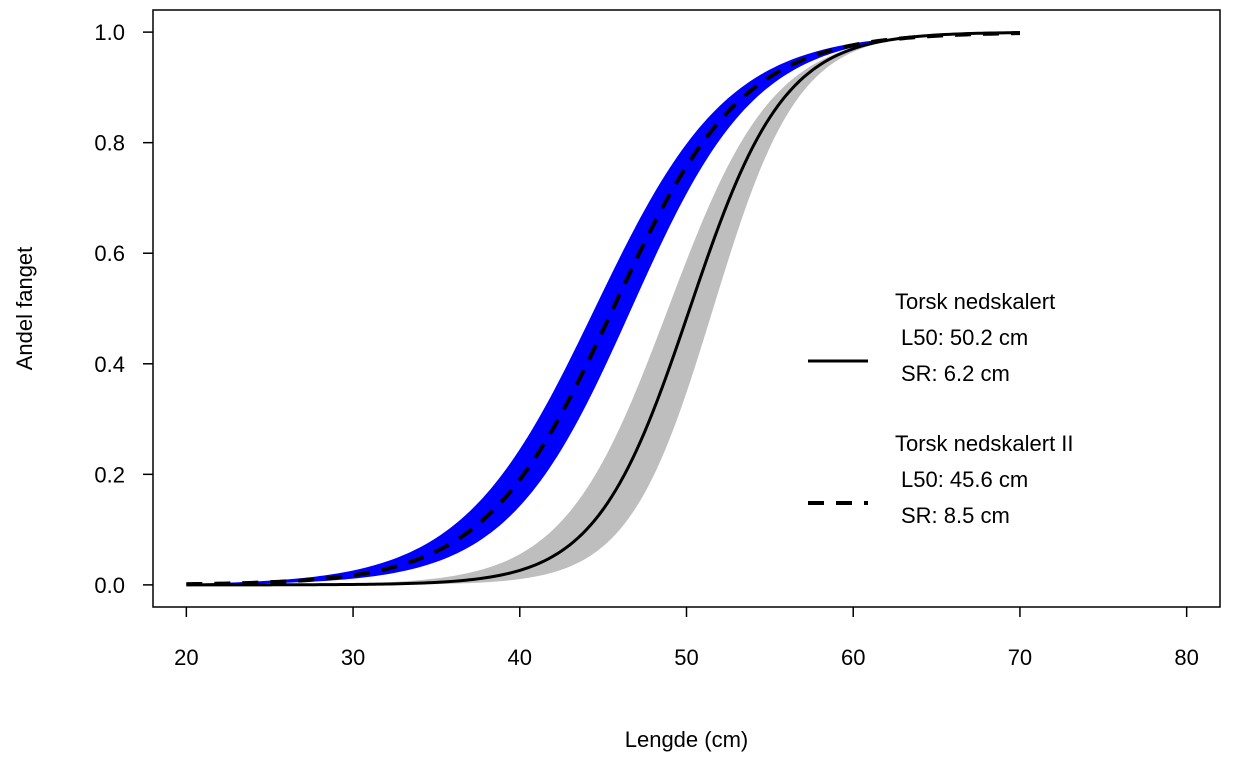  Describe the element at coordinates (964, 479) in the screenshot. I see `legend-text-series-2: L50: 45.6 cm` at that location.